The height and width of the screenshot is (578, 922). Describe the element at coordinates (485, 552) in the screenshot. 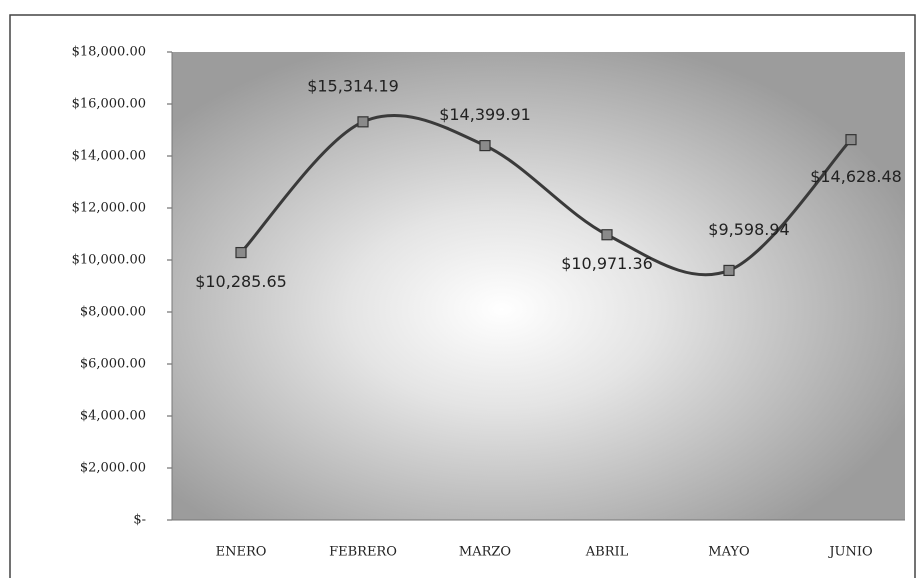

I see `x-tick-label: MARZO` at that location.